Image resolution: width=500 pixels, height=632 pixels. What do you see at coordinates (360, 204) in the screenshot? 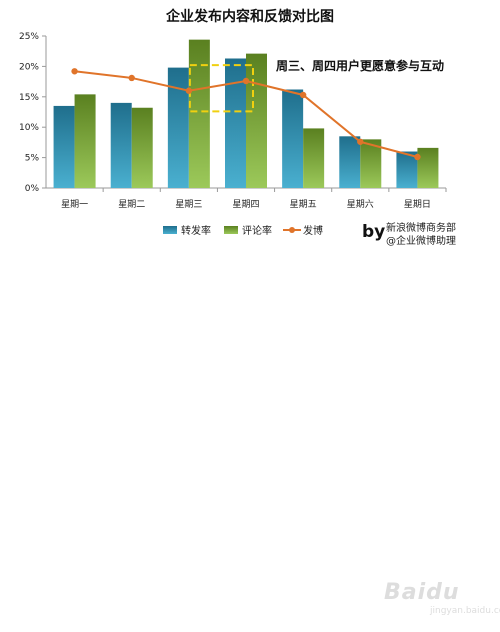
I see `x-tick-label: 星期六` at bounding box center [360, 204].